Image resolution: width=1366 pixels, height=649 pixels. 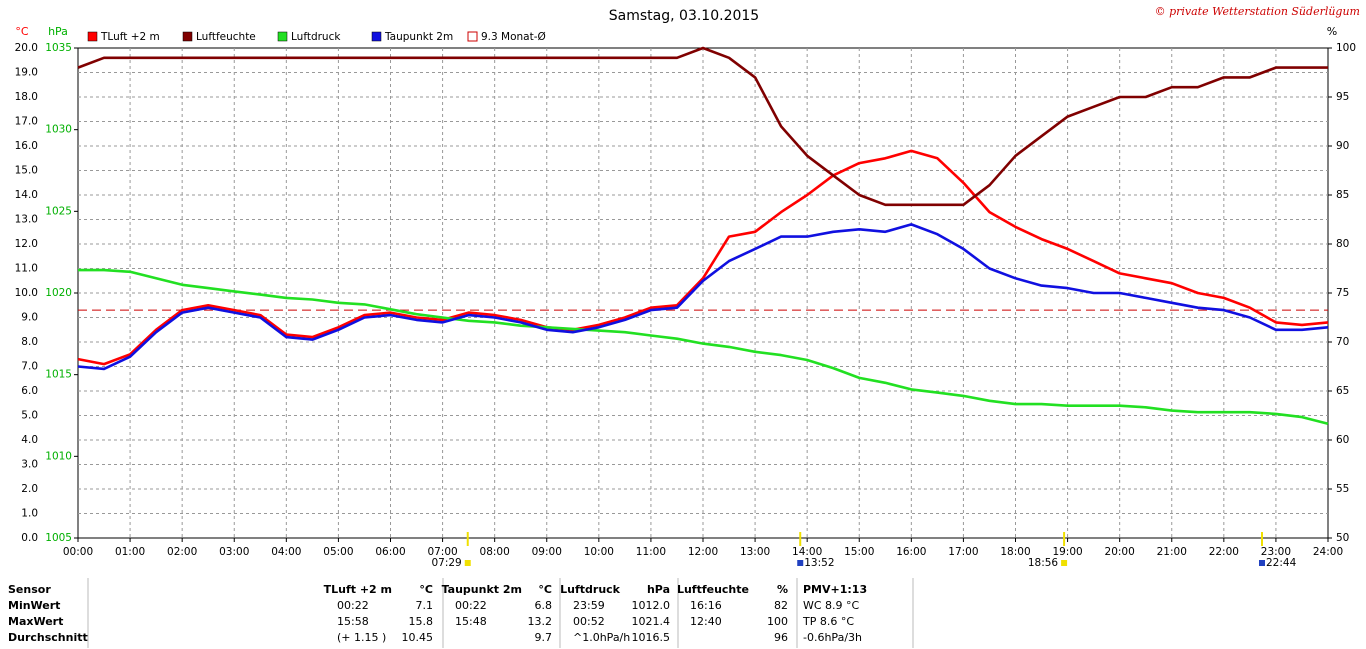 I want to click on table-cell: 1021.4, so click(x=651, y=621).